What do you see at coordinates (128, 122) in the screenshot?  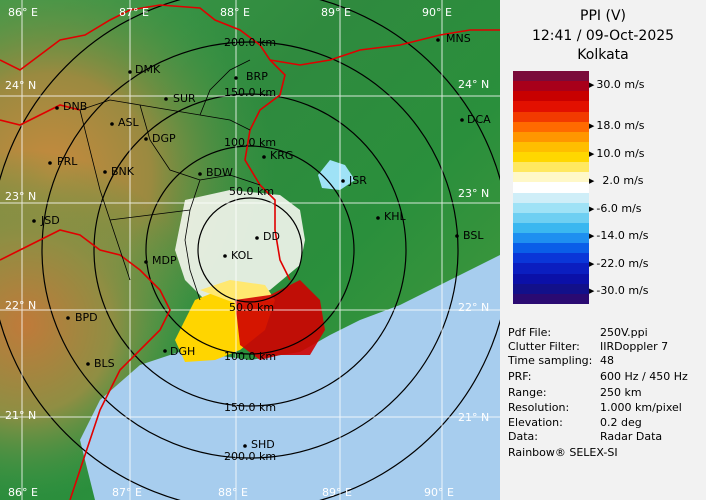 I see `place-label: ASL` at bounding box center [128, 122].